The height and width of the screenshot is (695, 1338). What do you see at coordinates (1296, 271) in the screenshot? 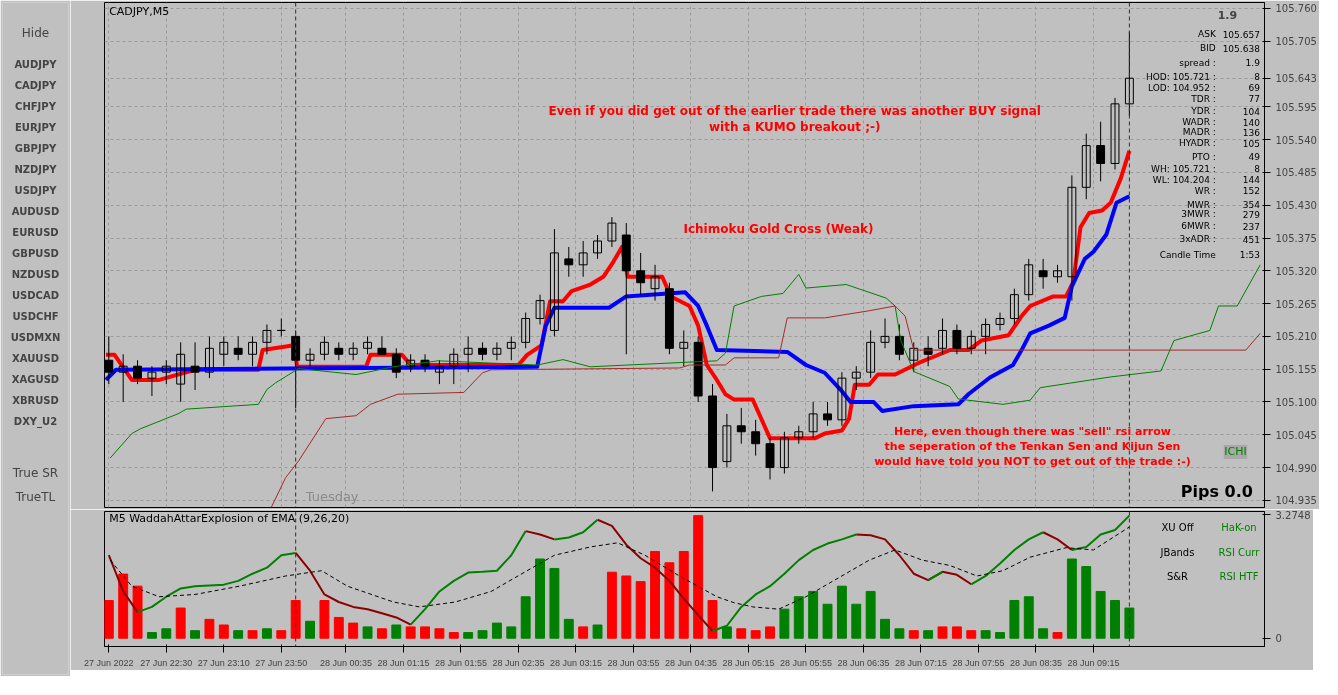
I see `y-tick-label: 105.320` at bounding box center [1296, 271].